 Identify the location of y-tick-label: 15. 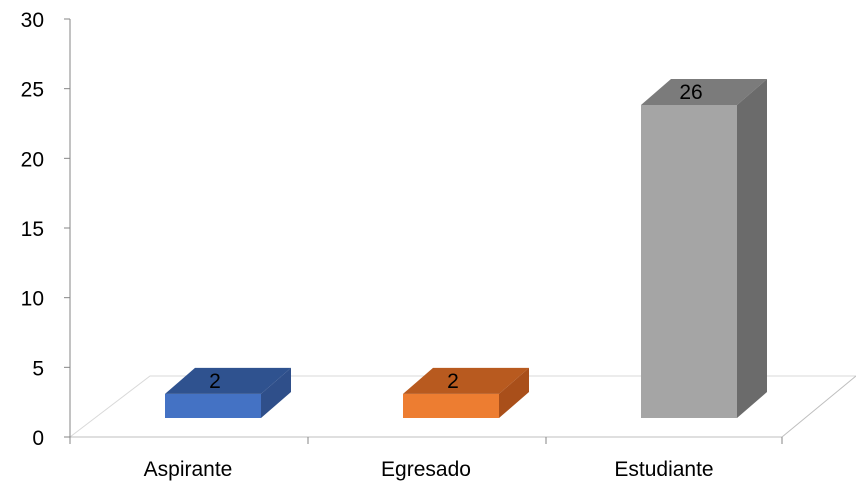
(32, 229).